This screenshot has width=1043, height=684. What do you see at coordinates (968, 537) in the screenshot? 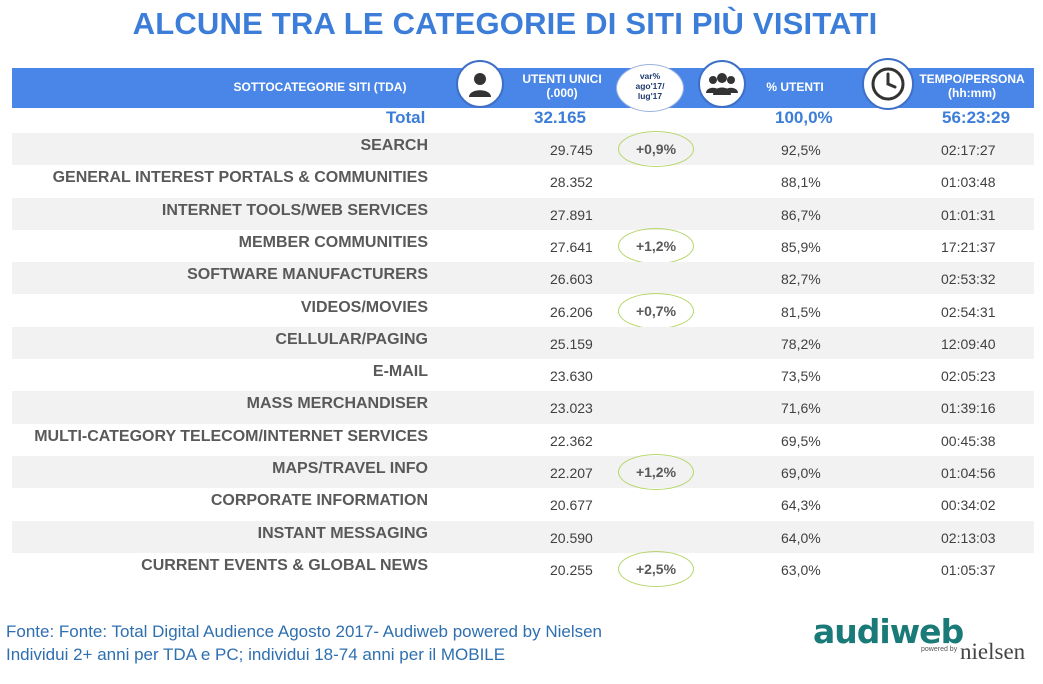
I see `row-time: 02:13:03` at bounding box center [968, 537].